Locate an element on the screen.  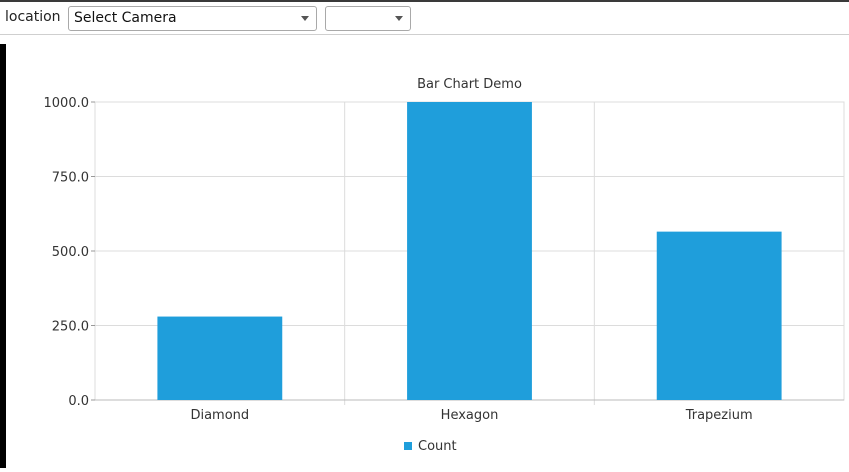
secondary-select is located at coordinates (368, 18).